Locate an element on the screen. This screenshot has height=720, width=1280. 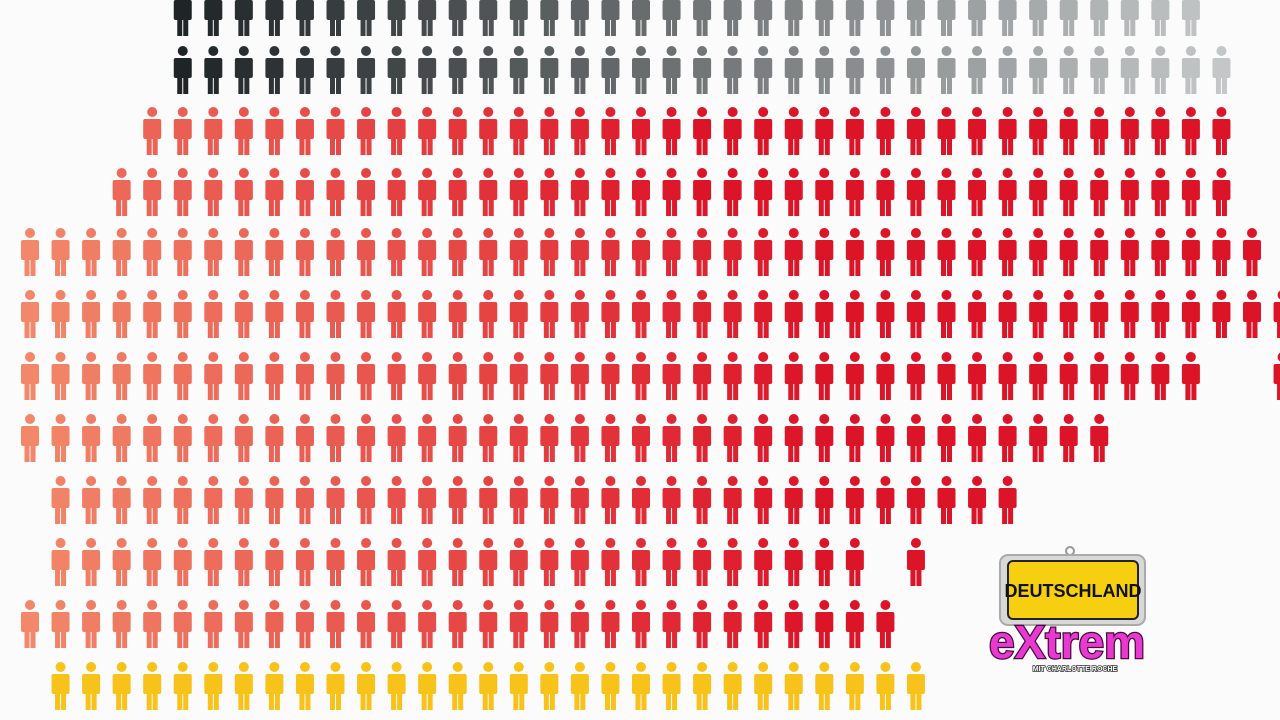
logo-subtitle: MIT CHARLOTTE ROCHE is located at coordinates (1075, 669).